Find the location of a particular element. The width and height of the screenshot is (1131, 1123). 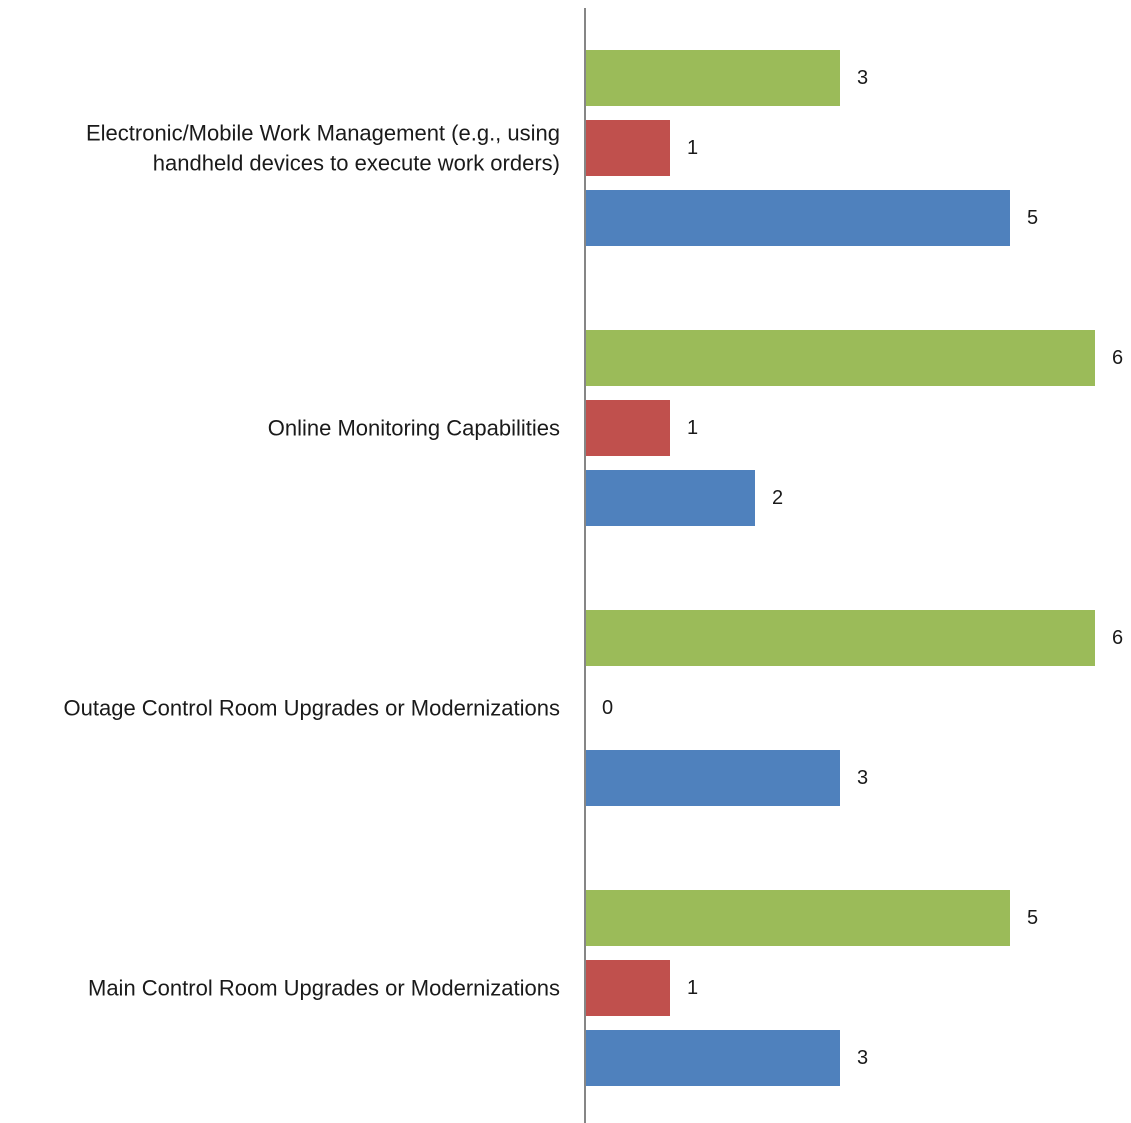

value-label-cat2-series0: 6 is located at coordinates (1117, 638).